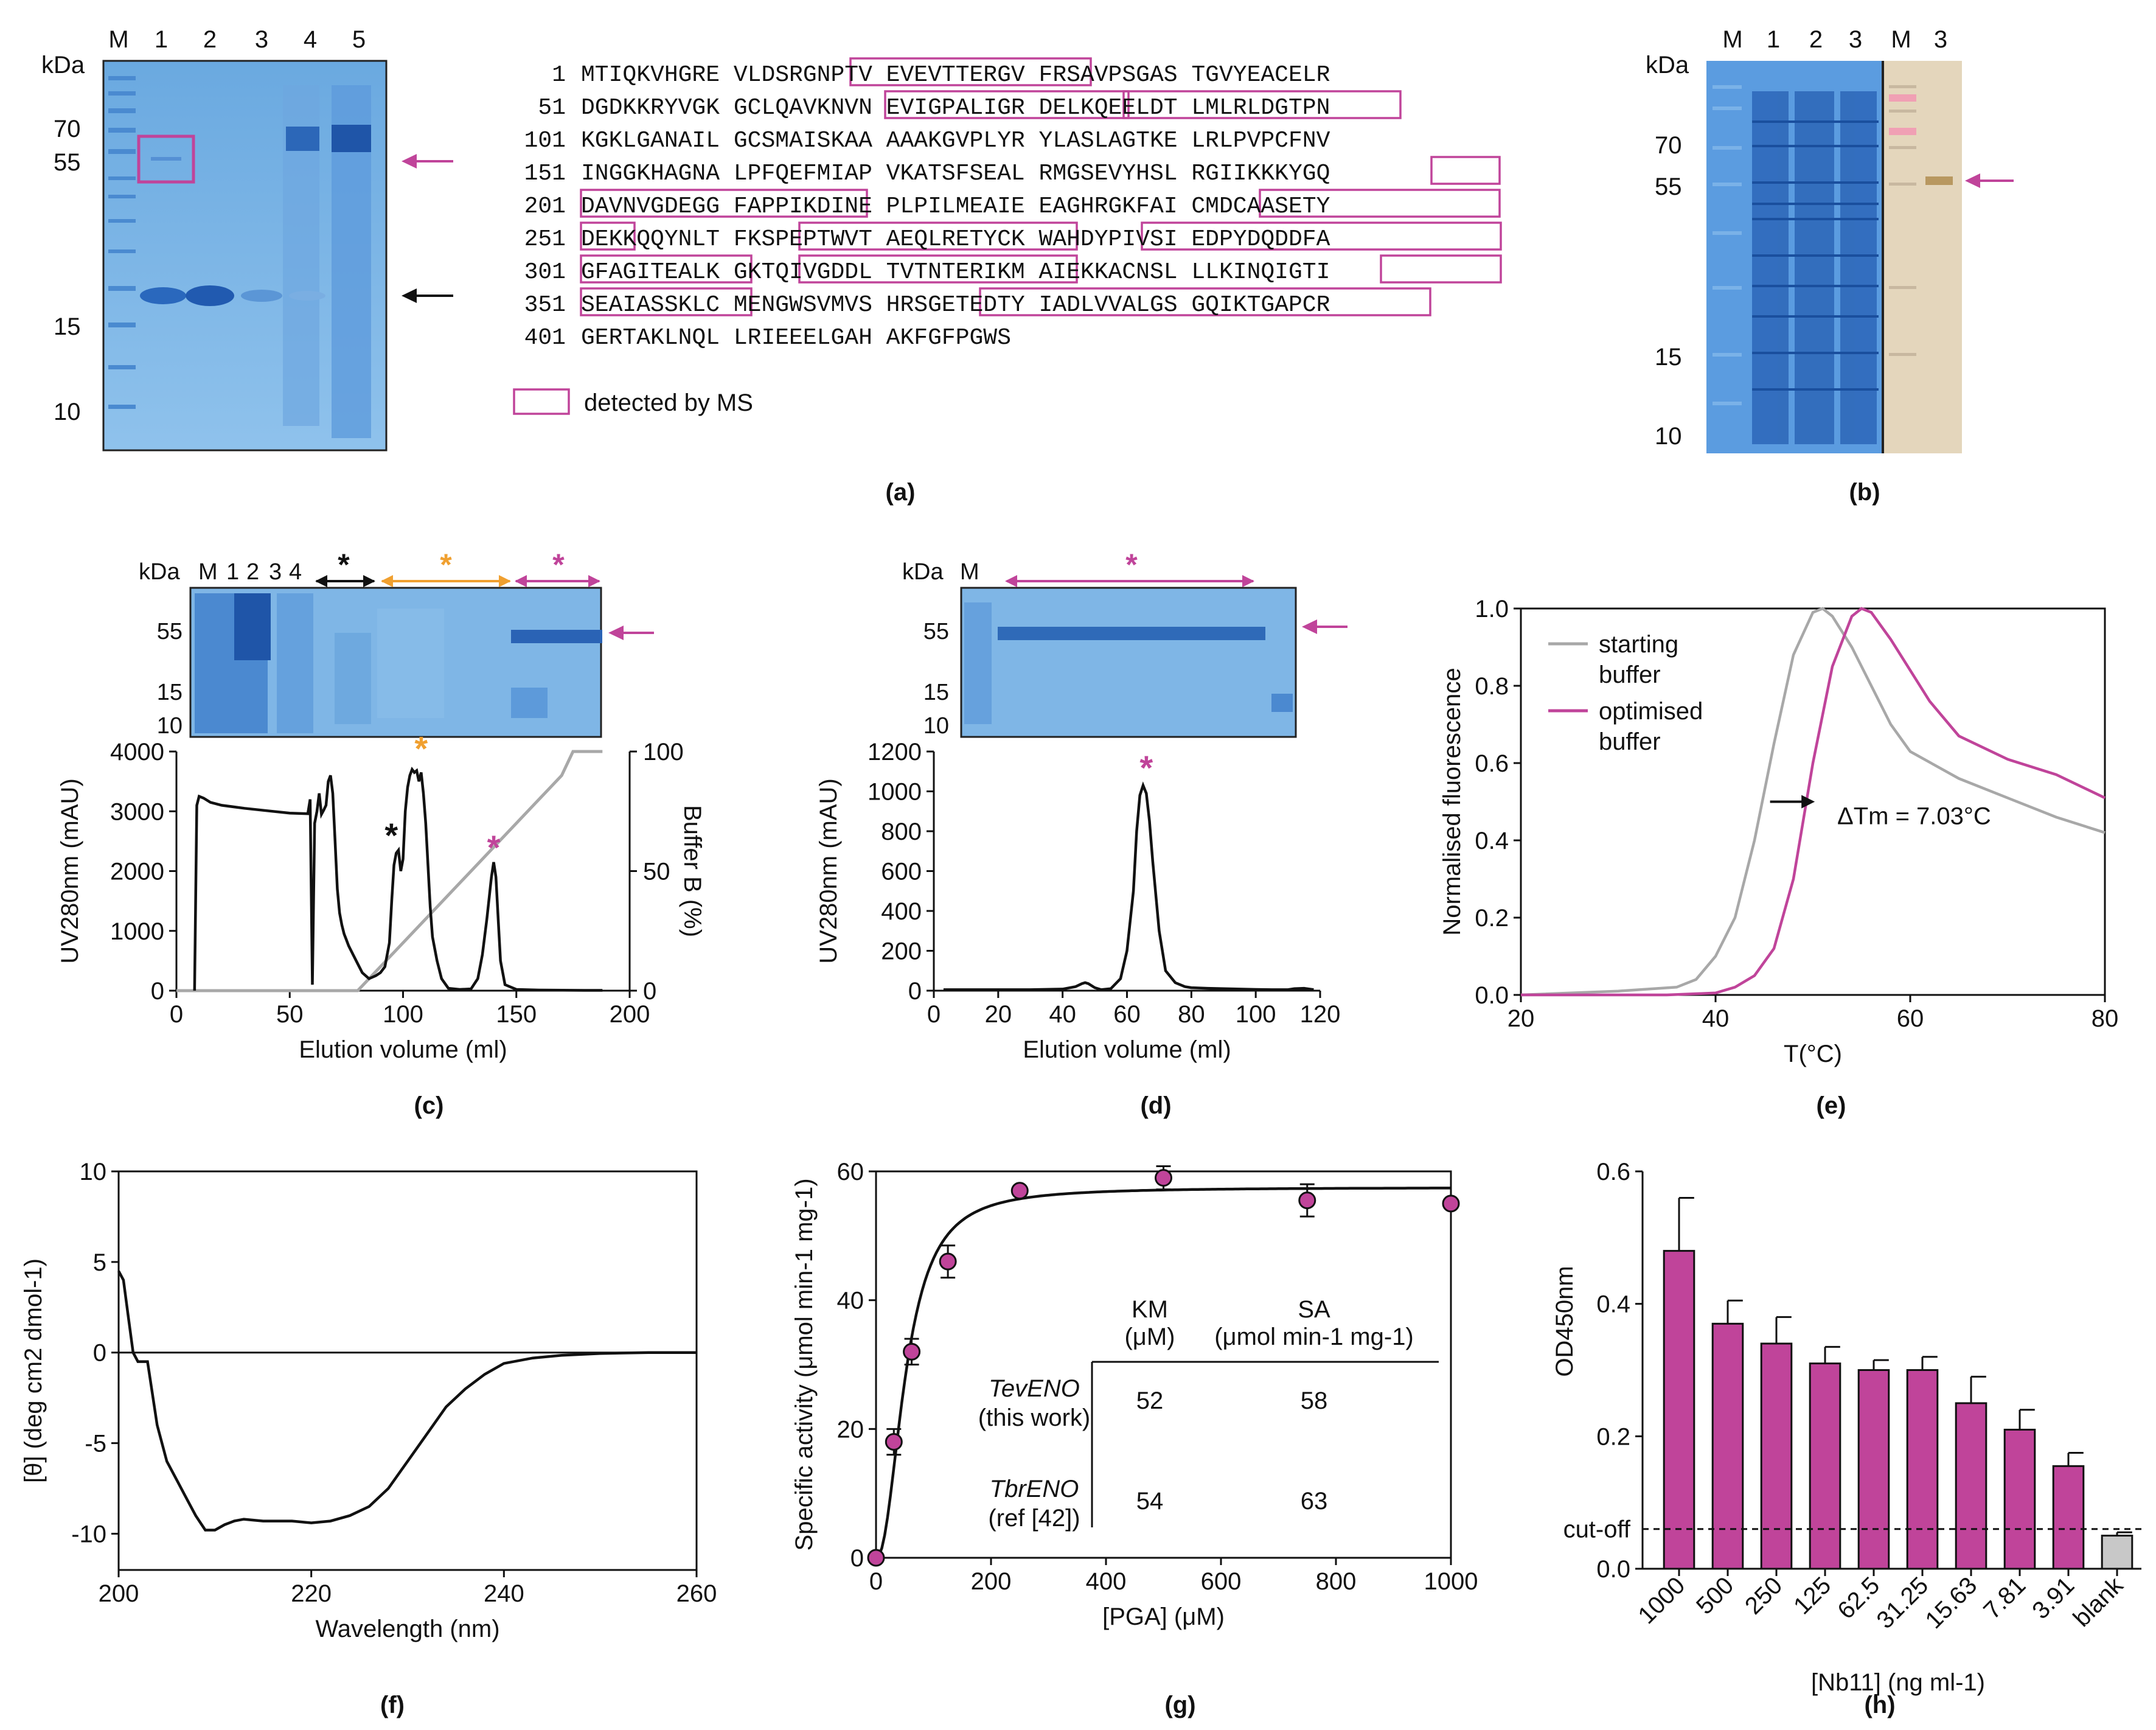 The width and height of the screenshot is (2156, 1730). What do you see at coordinates (1715, 1595) in the screenshot?
I see `x-tick-label: 500` at bounding box center [1715, 1595].